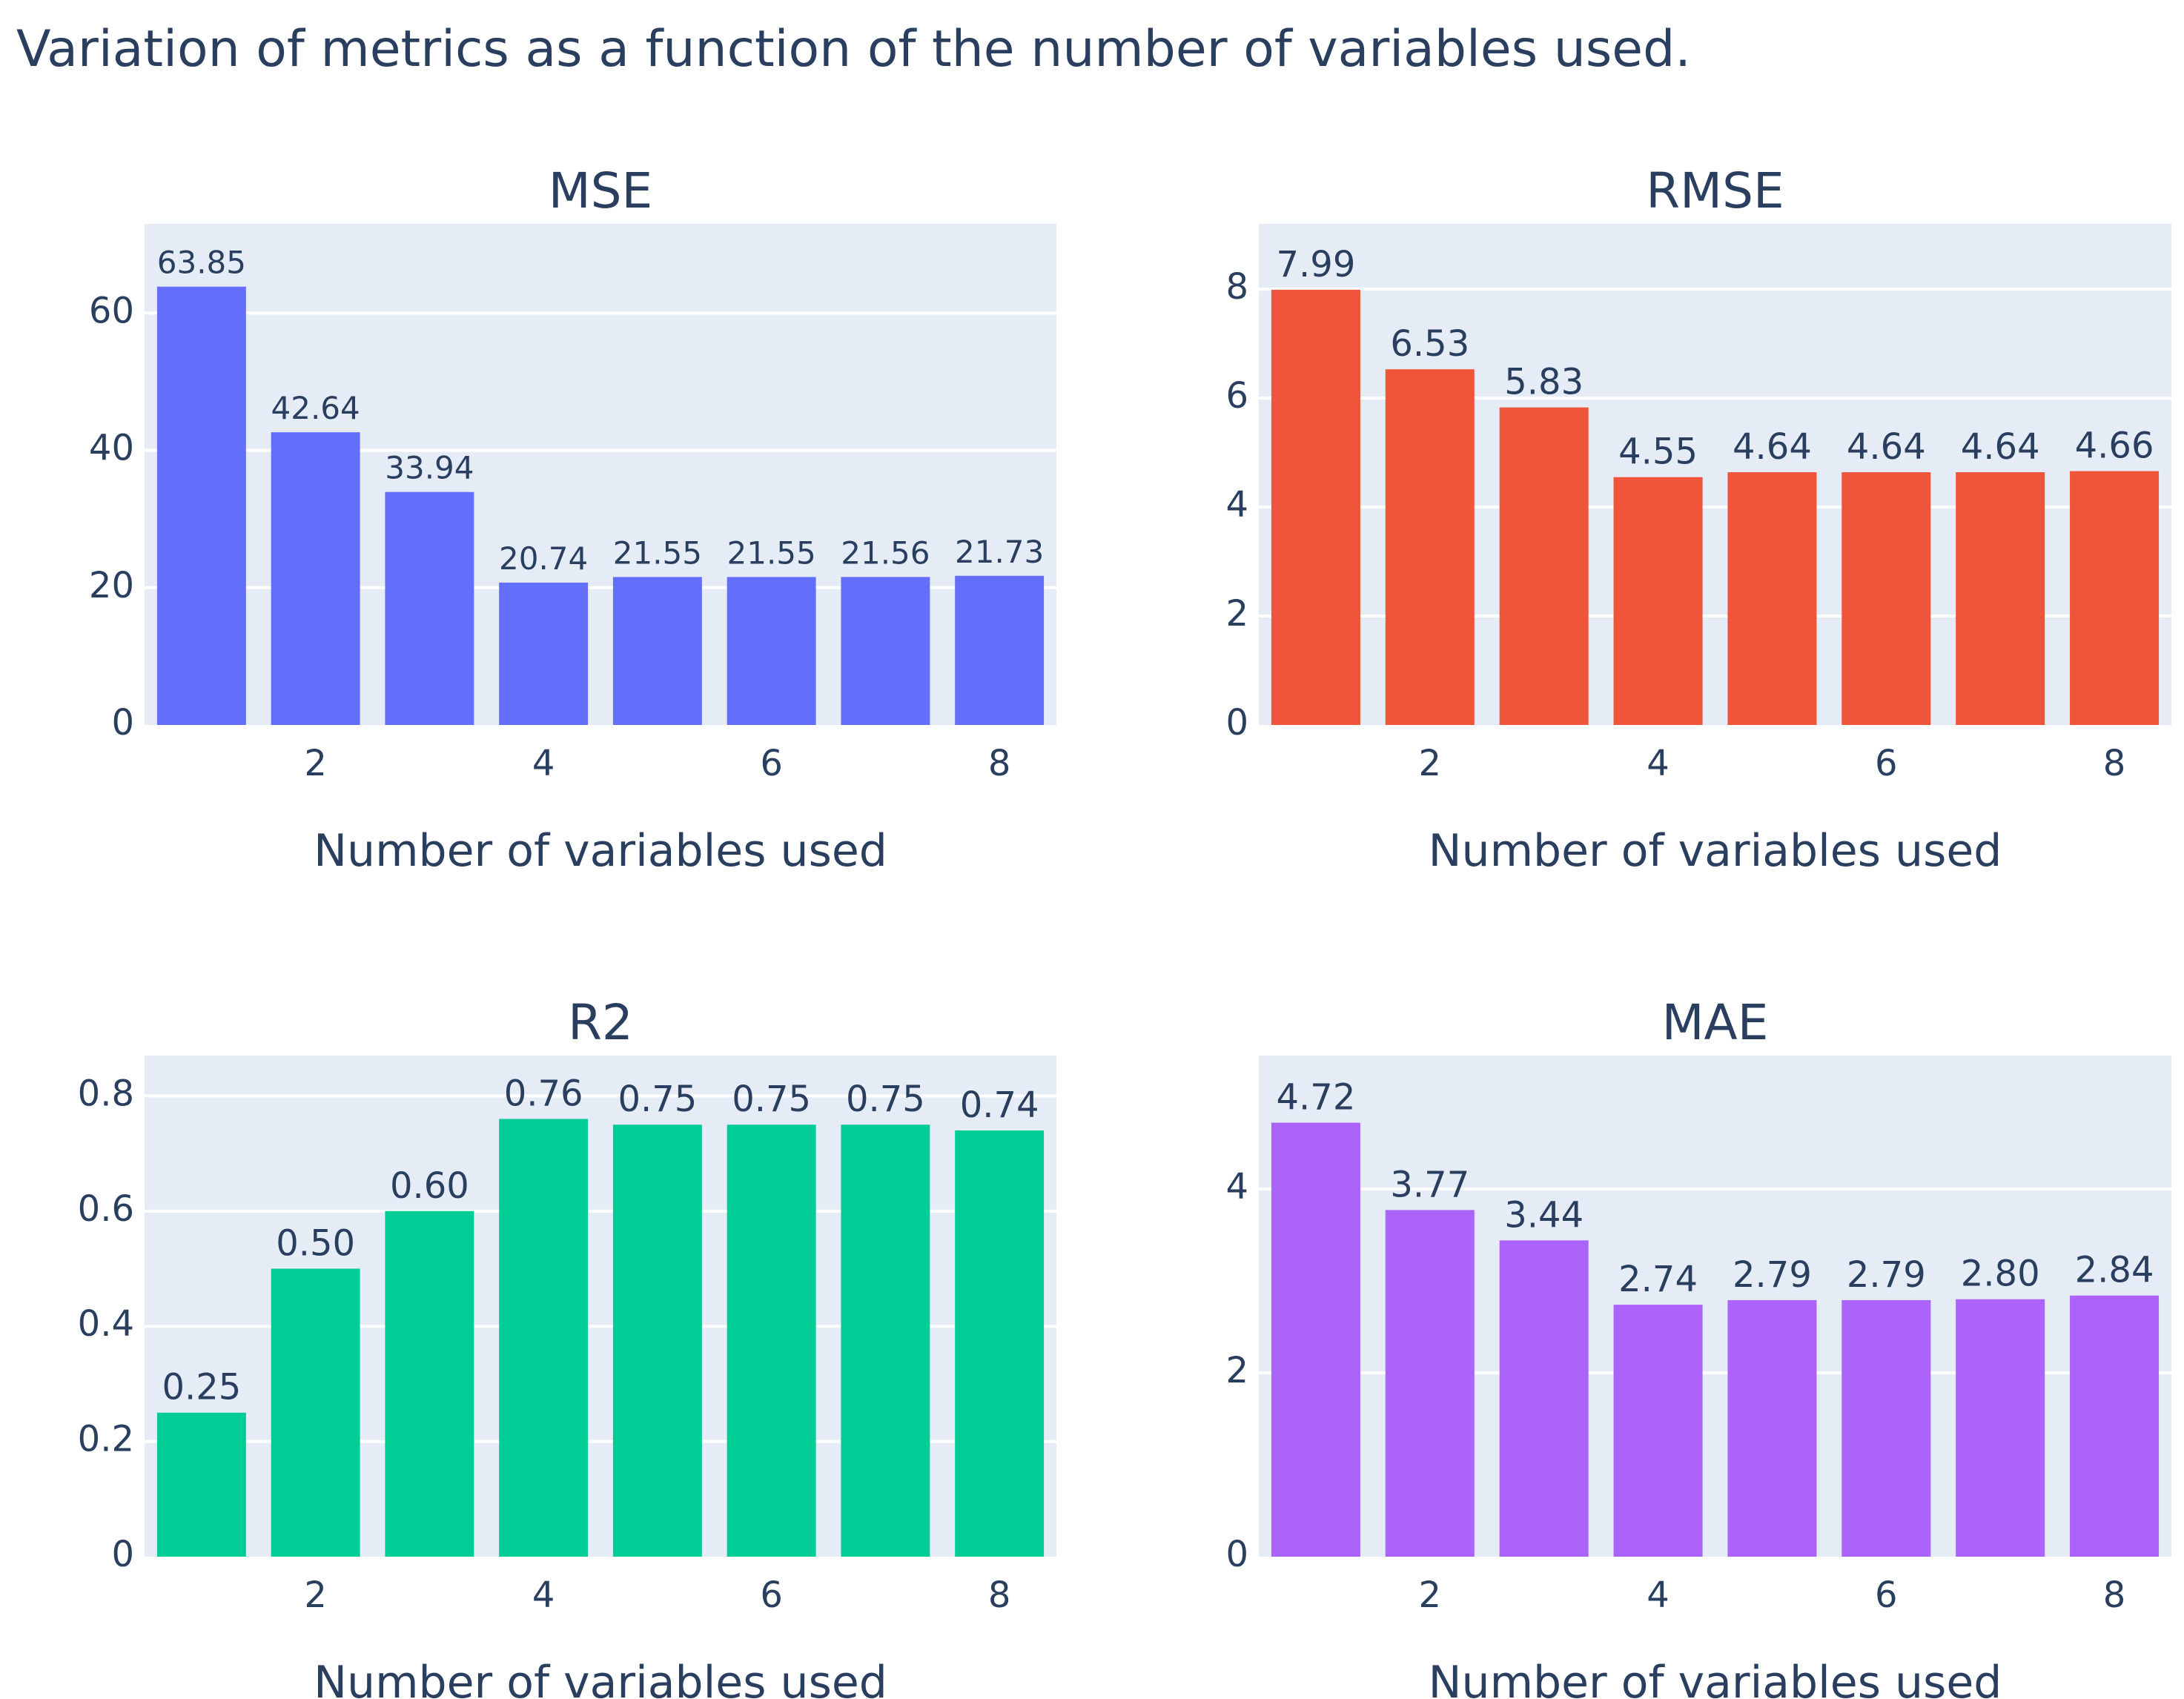 The image size is (2184, 1699). I want to click on mae-data-label: 2.84, so click(2114, 1270).